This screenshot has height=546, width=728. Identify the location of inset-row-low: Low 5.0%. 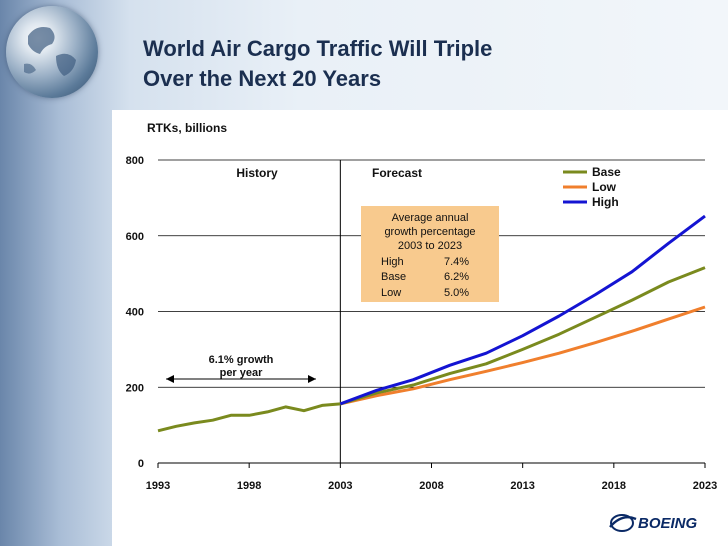
(436, 293).